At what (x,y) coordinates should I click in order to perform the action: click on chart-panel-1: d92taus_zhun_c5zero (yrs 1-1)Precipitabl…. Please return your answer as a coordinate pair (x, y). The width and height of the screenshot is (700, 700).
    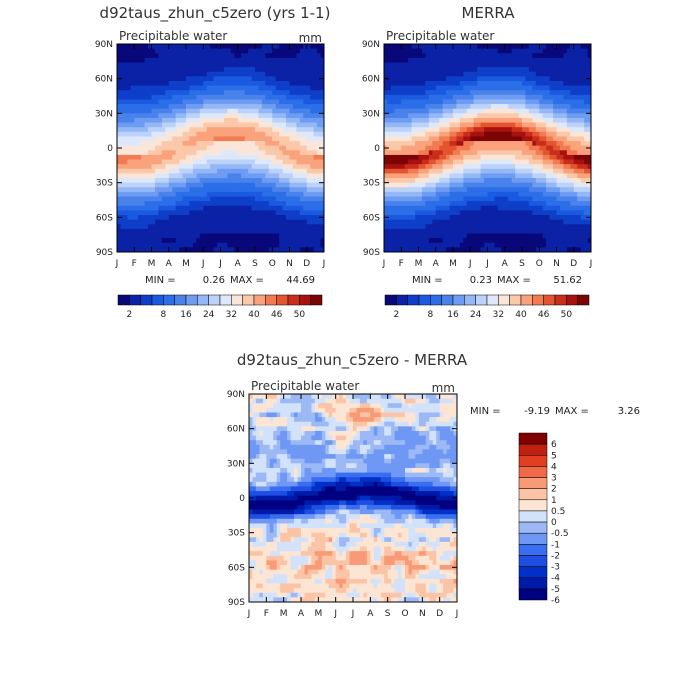
    Looking at the image, I should click on (213, 145).